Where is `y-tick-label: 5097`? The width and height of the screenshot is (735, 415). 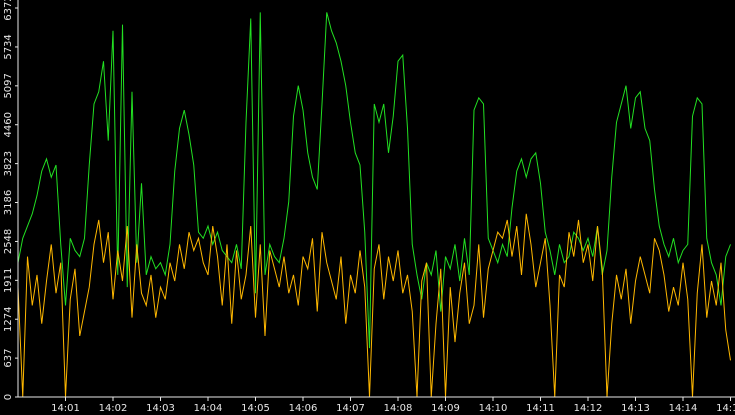 y-tick-label: 5097 is located at coordinates (8, 85).